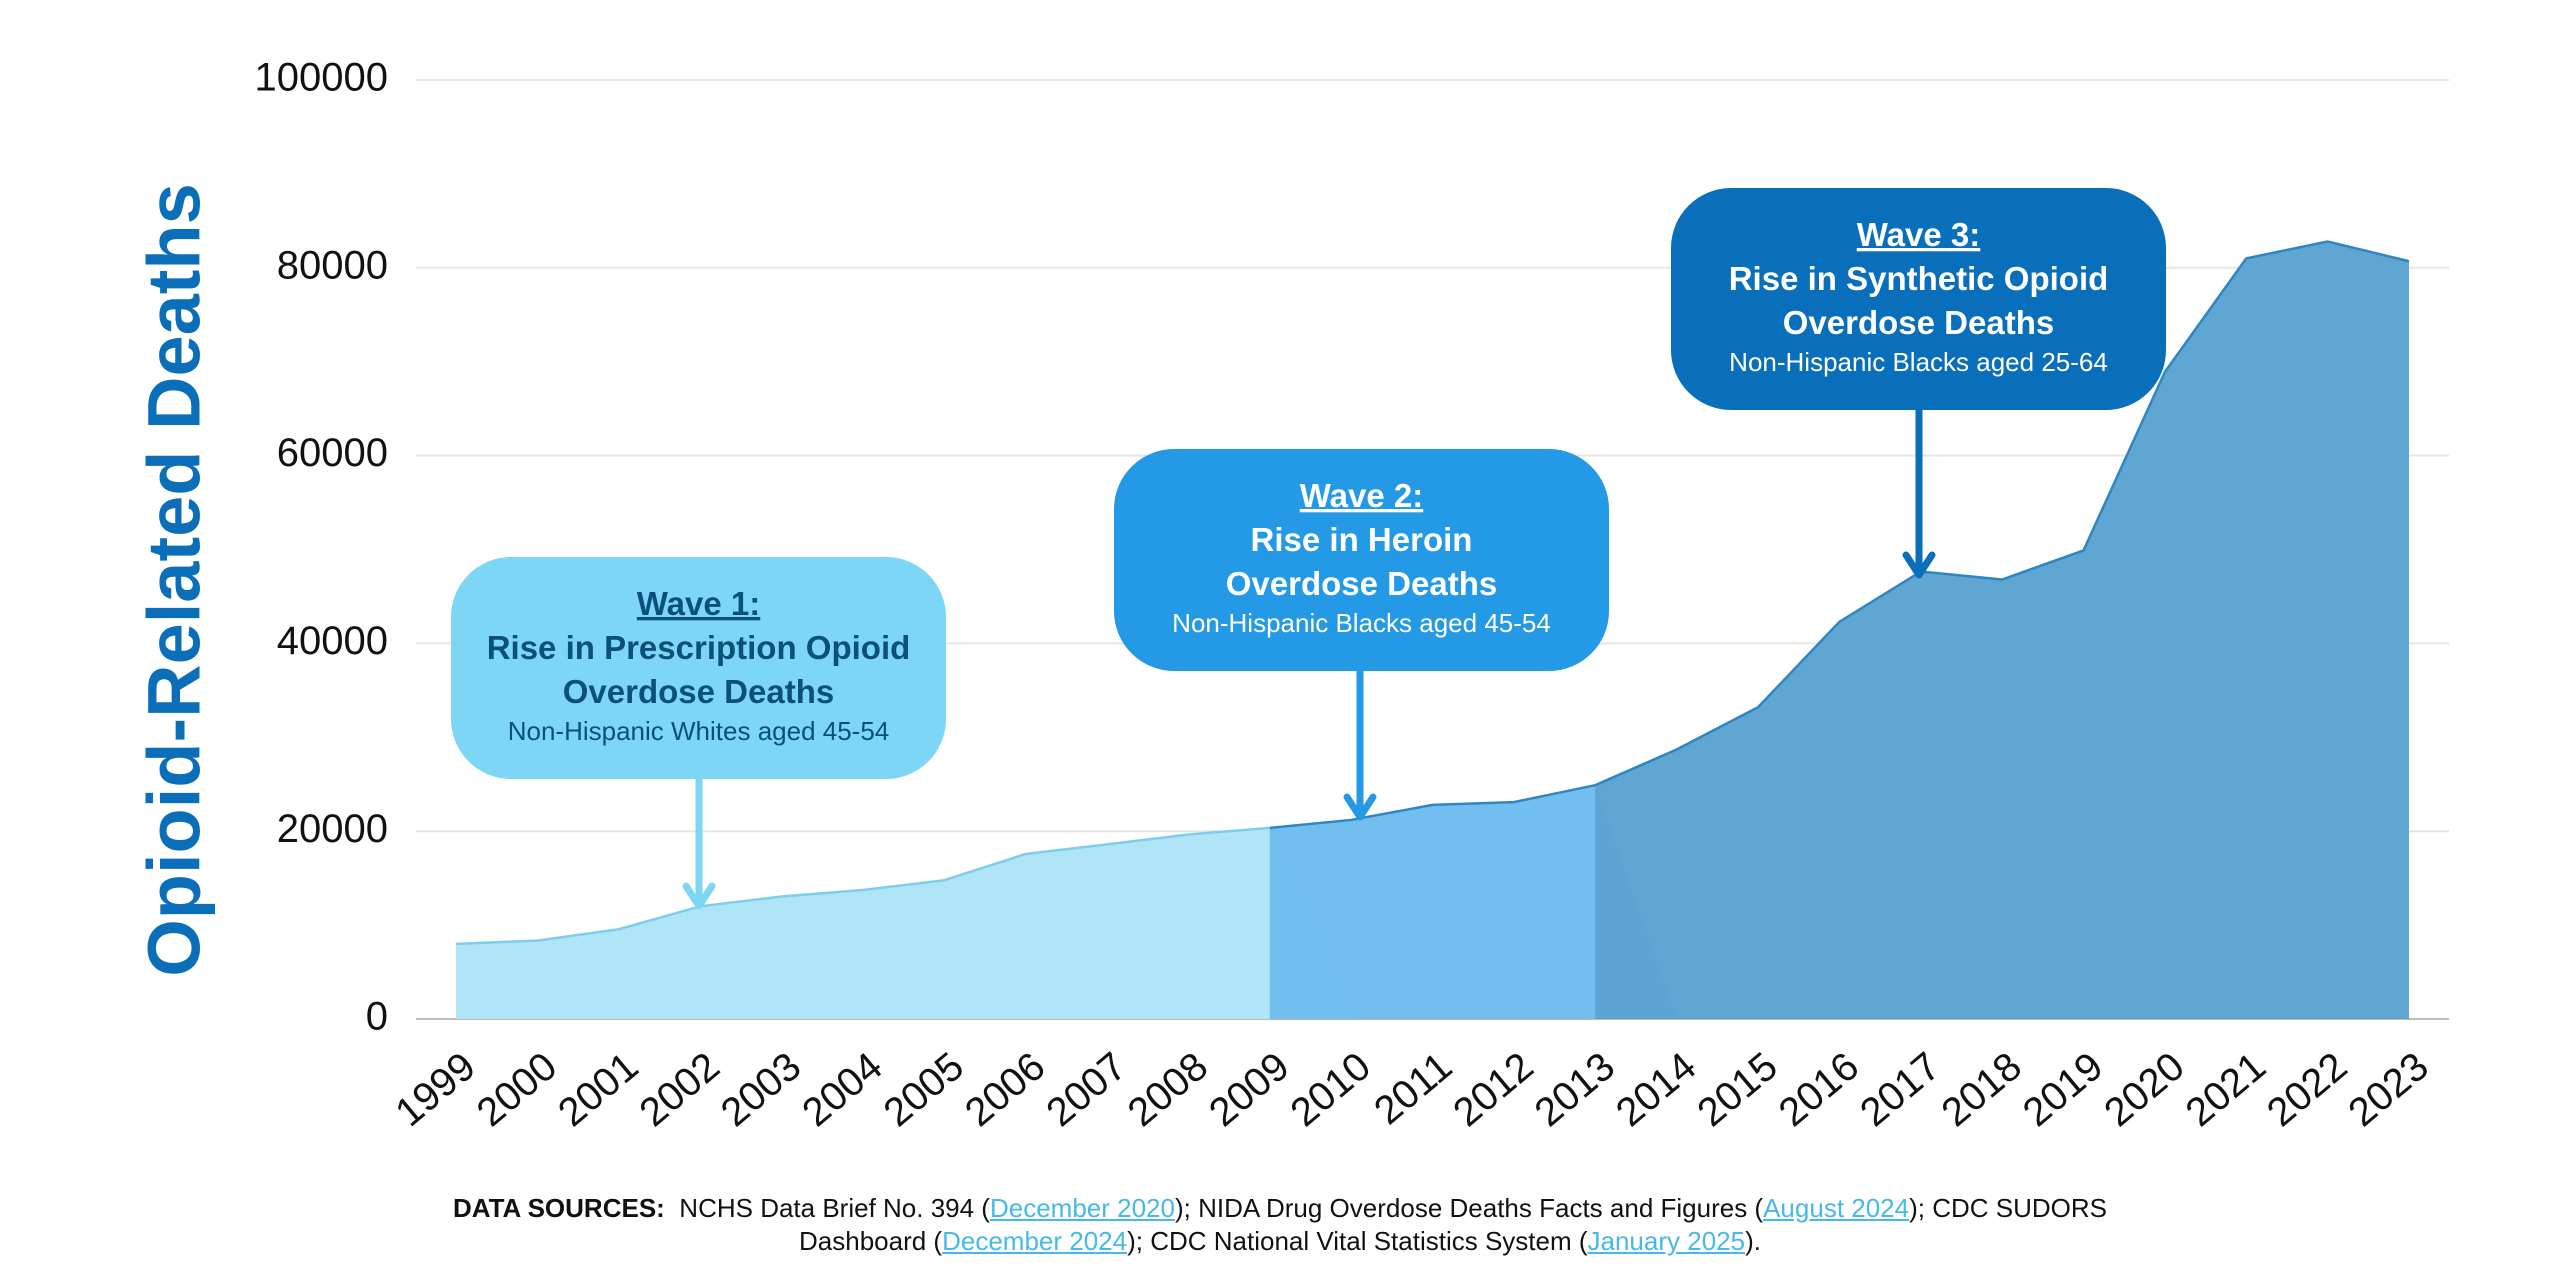  Describe the element at coordinates (679, 1089) in the screenshot. I see `x-tick-label: 2002` at that location.